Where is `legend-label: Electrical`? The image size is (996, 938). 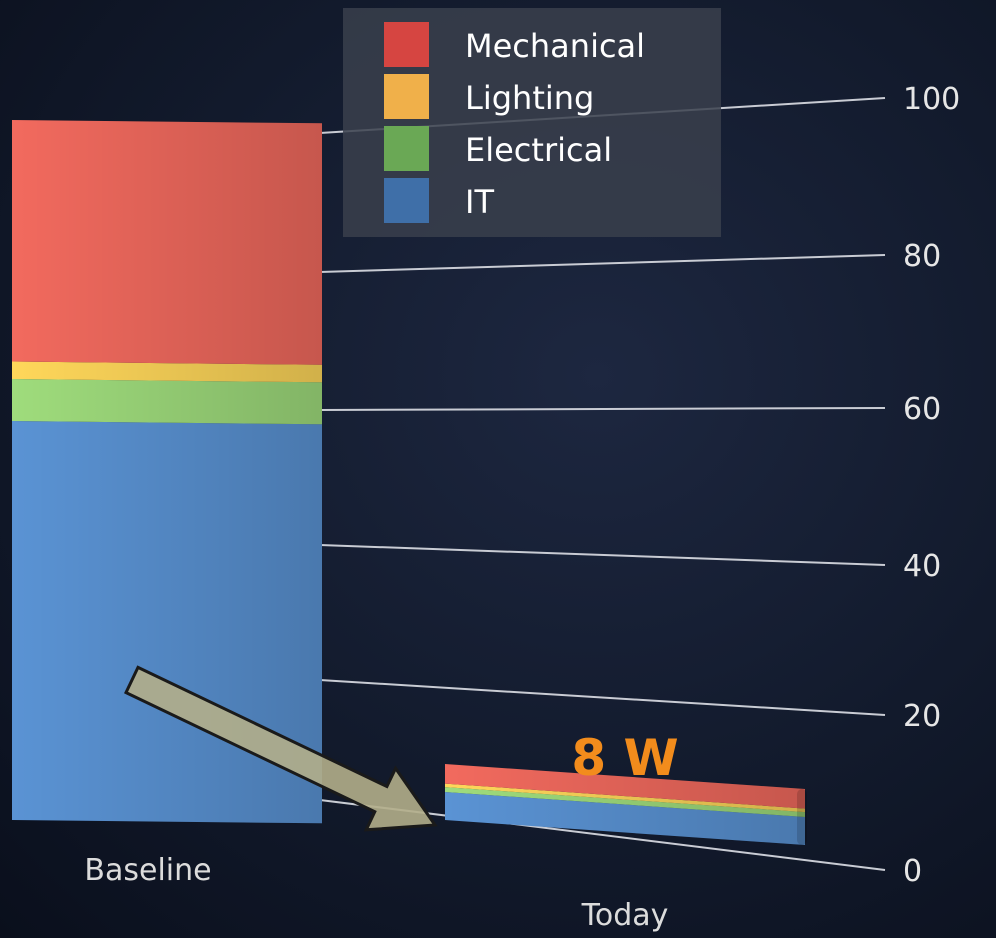
legend-label: Electrical is located at coordinates (538, 150).